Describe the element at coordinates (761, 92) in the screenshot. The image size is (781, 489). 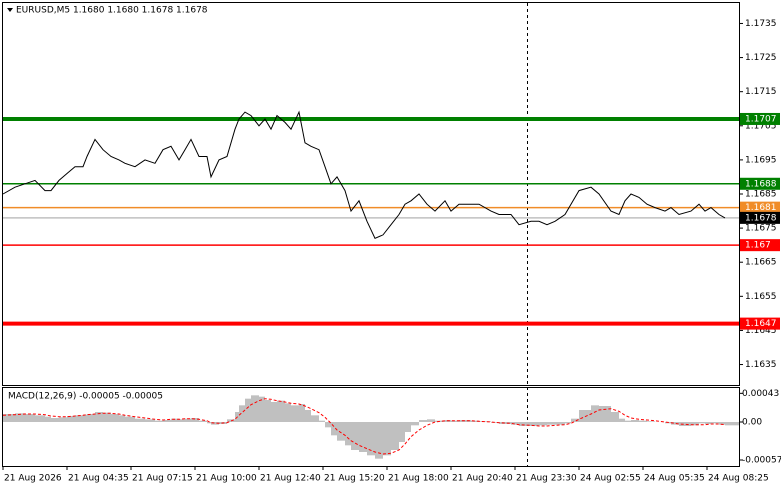
I see `y-tick-label: 1.1715` at that location.